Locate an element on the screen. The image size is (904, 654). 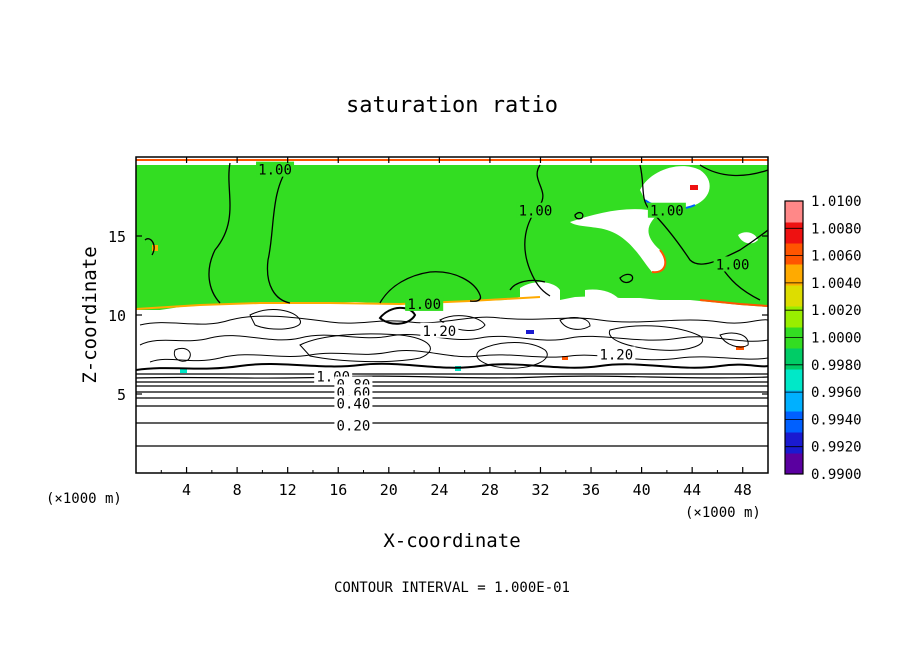
colorbar-label: 1.0020 is located at coordinates (836, 311).